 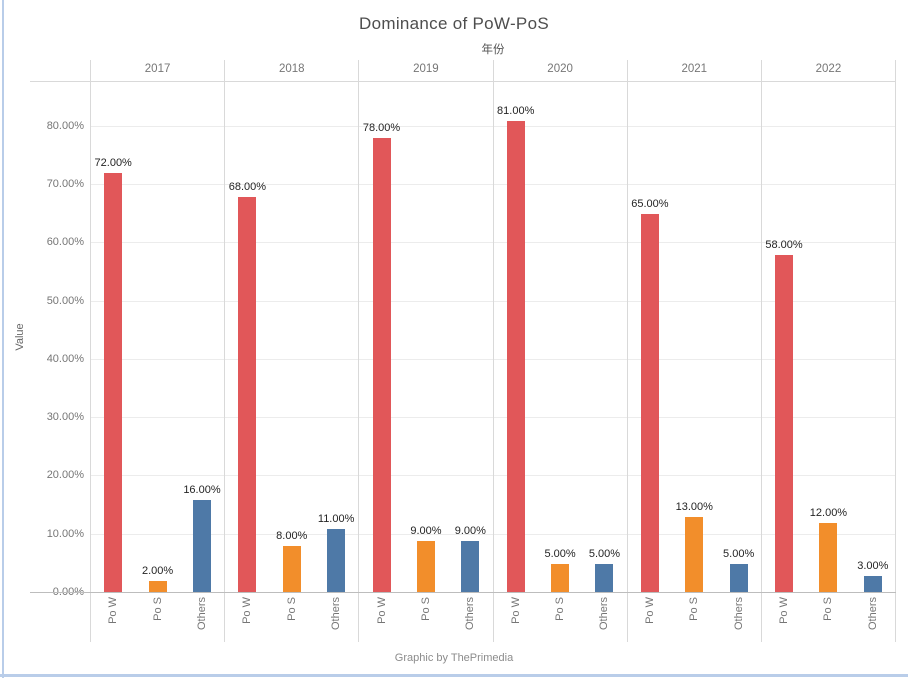 What do you see at coordinates (113, 163) in the screenshot?
I see `bar-value-label: 72.00%` at bounding box center [113, 163].